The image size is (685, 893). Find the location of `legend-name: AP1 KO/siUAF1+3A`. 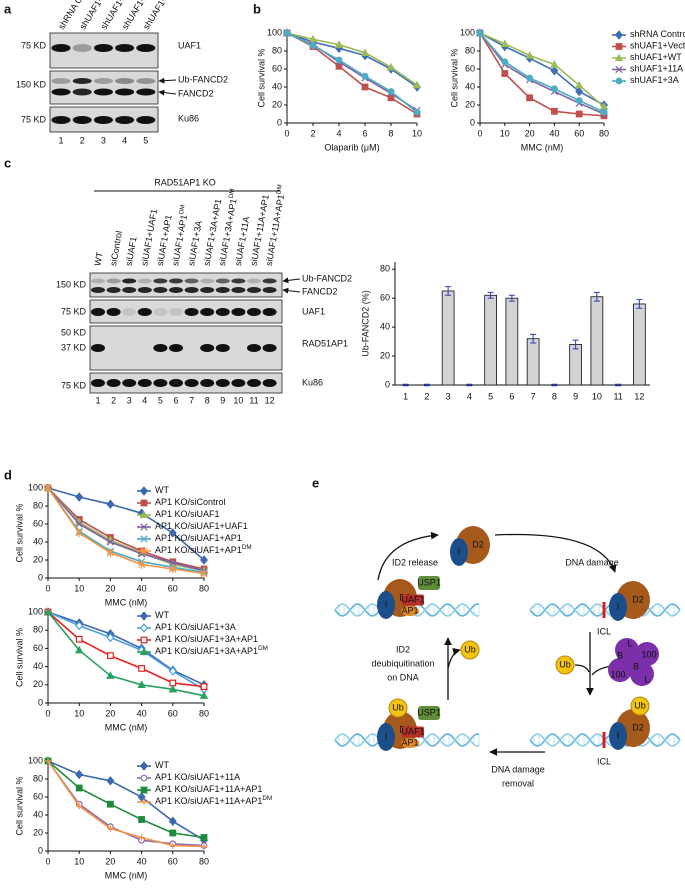

legend-name: AP1 KO/siUAF1+3A is located at coordinates (195, 627).